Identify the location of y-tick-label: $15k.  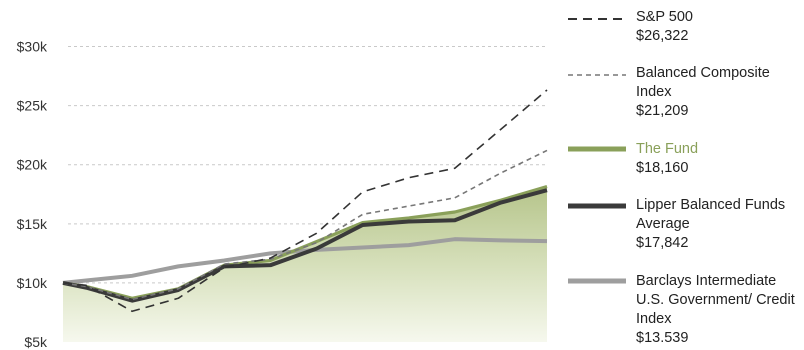
(32, 224).